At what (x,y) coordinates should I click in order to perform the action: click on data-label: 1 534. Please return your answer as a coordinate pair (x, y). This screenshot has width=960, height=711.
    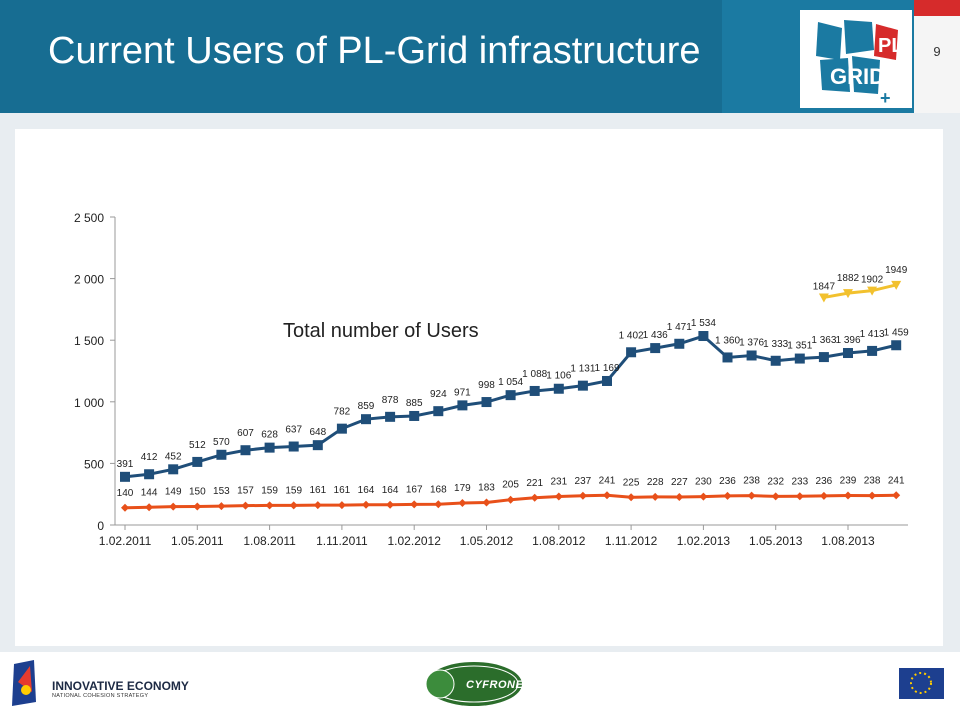
    Looking at the image, I should click on (703, 323).